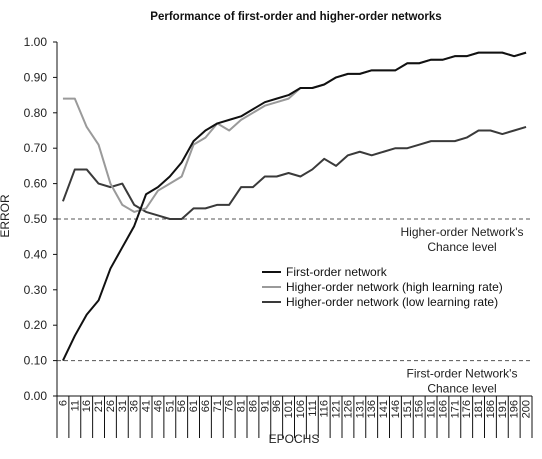 This screenshot has height=459, width=542. I want to click on x-tick-label: 116, so click(325, 409).